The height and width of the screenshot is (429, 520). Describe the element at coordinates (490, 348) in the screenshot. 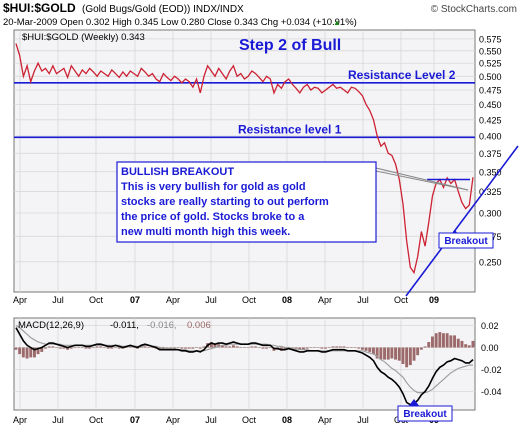

I see `macd-y-tick-label: 0.00` at that location.